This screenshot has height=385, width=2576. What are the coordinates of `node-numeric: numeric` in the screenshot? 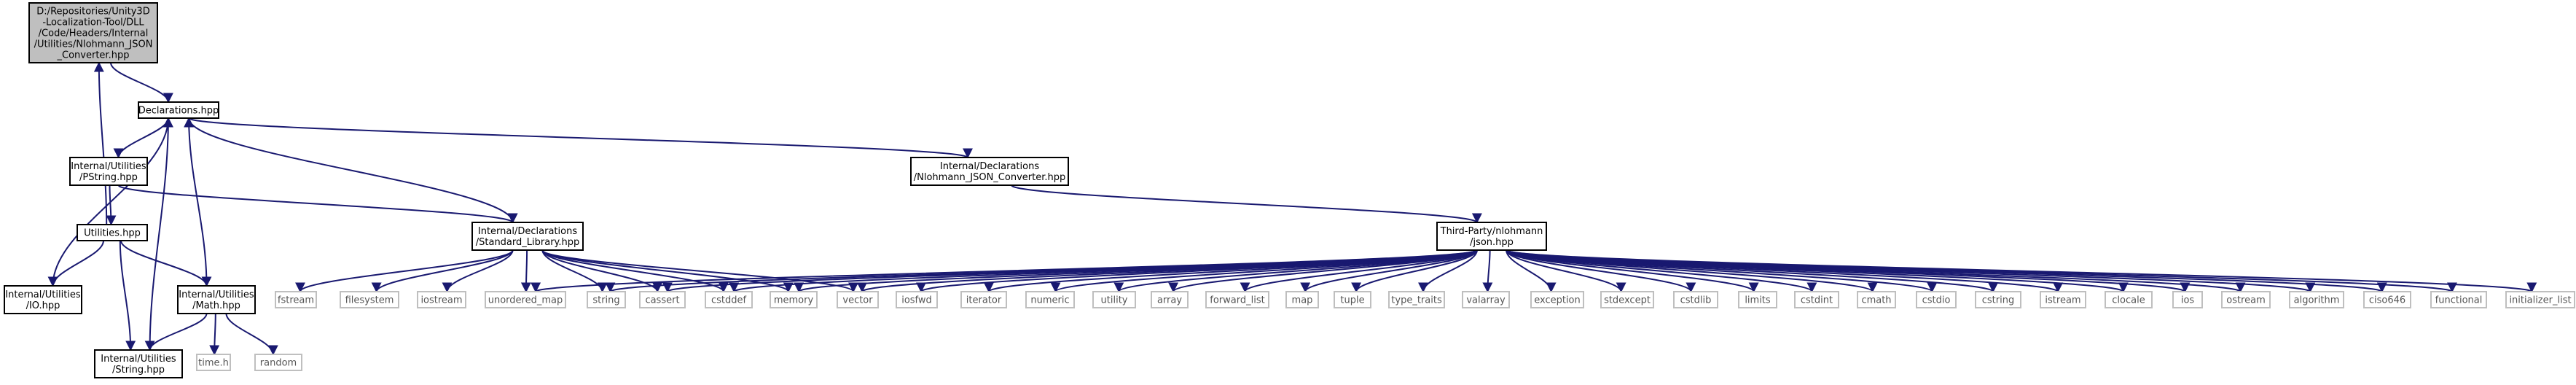 It's located at (1050, 299).